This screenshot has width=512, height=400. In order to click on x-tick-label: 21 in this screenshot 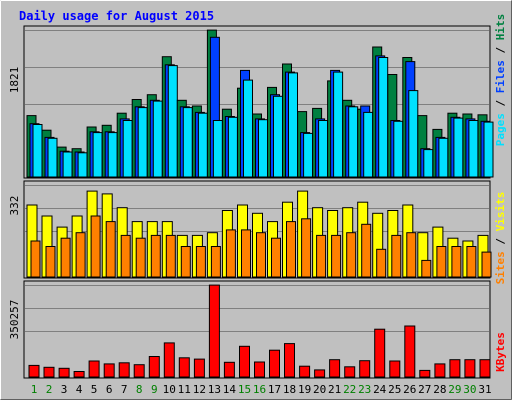, I will do `click(334, 389)`.